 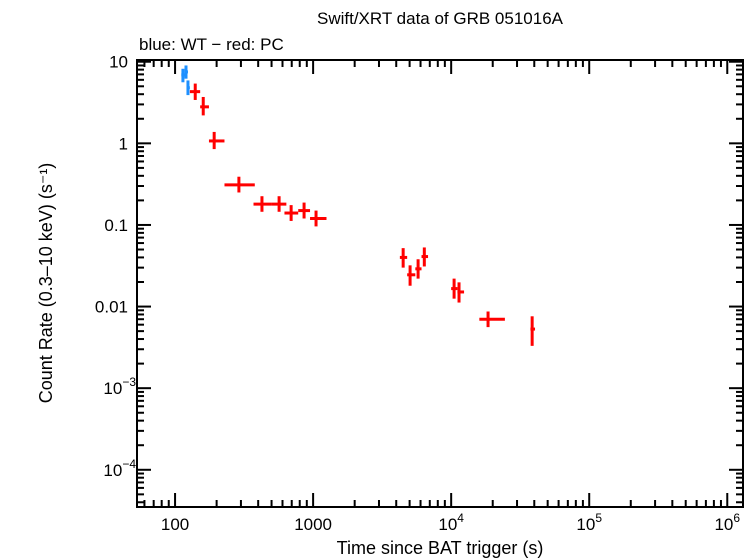 What do you see at coordinates (111, 307) in the screenshot?
I see `y-tick-label: 0.01` at bounding box center [111, 307].